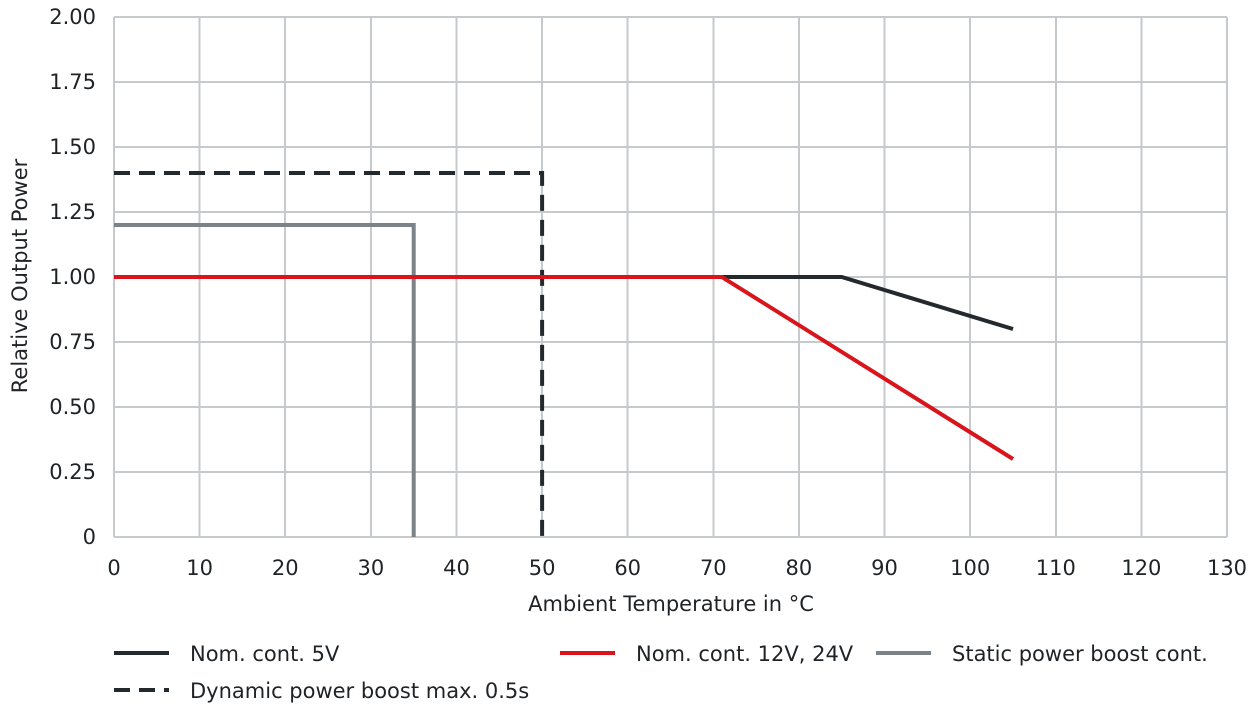 The image size is (1257, 708). Describe the element at coordinates (542, 568) in the screenshot. I see `x-tick-label: 50` at that location.